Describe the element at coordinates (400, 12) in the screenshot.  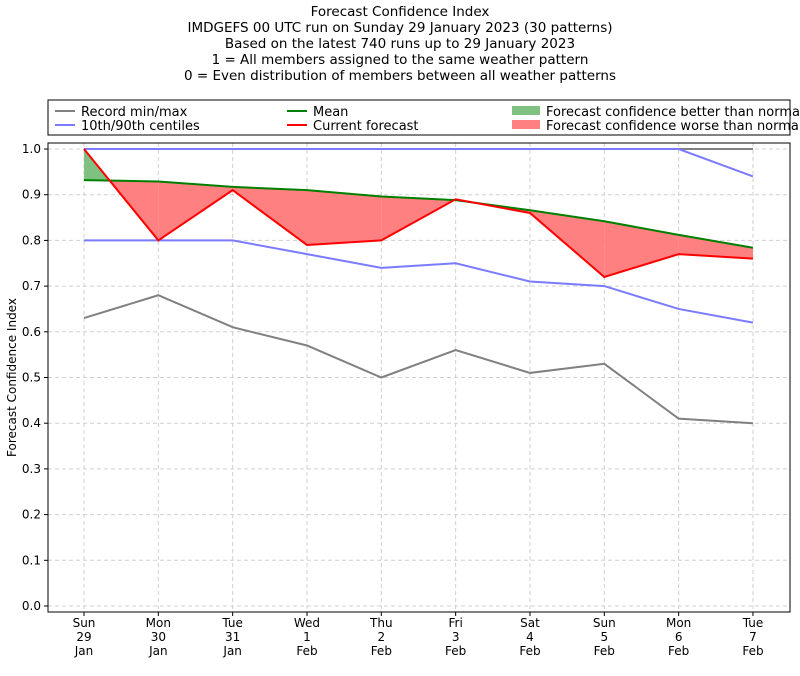
I see `title-line: Forecast Confidence Index` at that location.